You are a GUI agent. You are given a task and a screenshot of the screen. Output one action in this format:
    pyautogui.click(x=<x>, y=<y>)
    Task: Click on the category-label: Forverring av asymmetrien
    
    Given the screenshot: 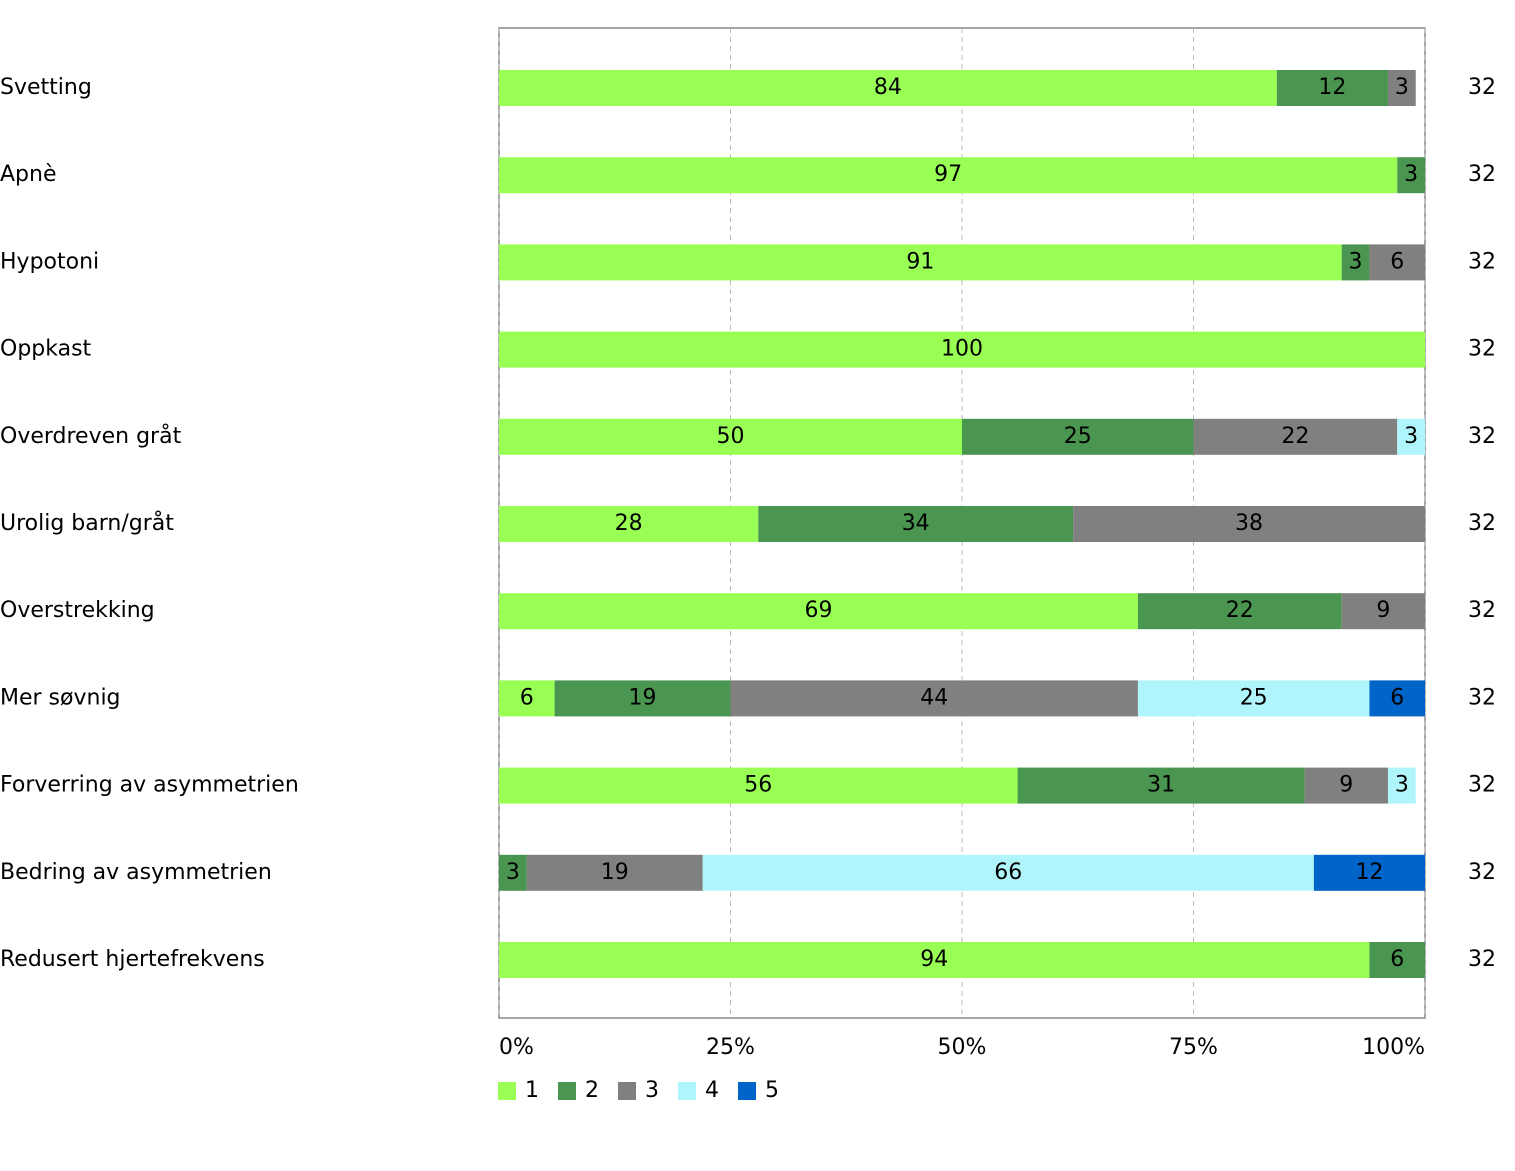 What is the action you would take?
    pyautogui.click(x=149, y=785)
    